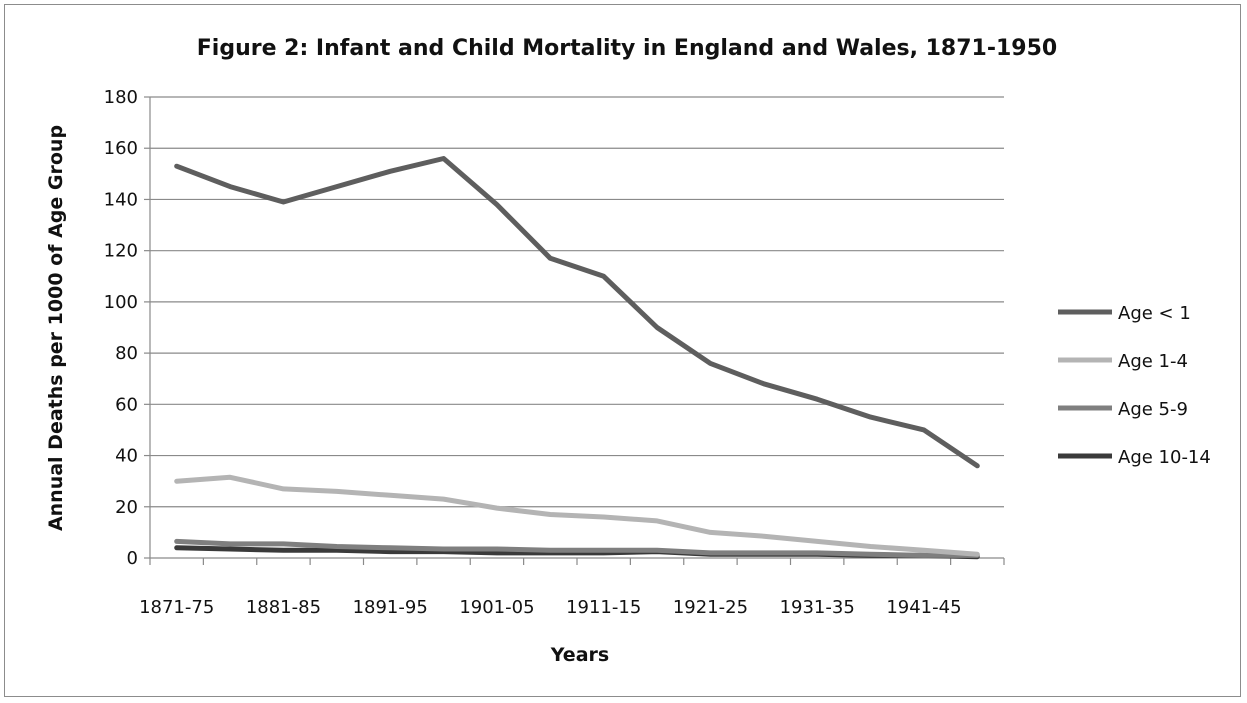 The image size is (1247, 703). What do you see at coordinates (817, 607) in the screenshot?
I see `x-tick-label: 1931-35` at bounding box center [817, 607].